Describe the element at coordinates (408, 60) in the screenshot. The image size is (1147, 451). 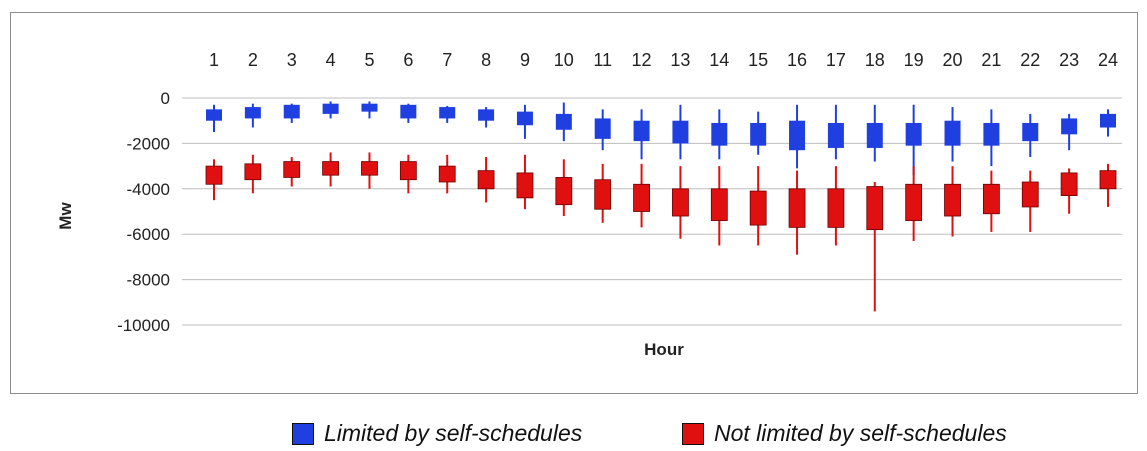
I see `x-tick-label: 6` at that location.